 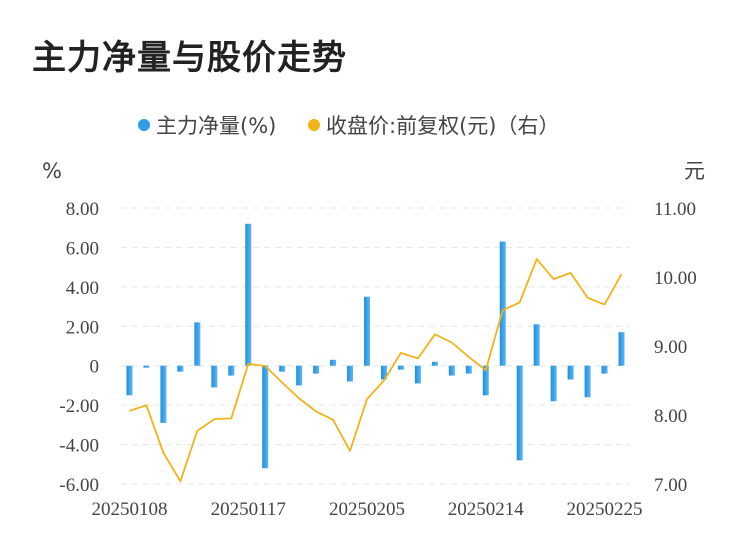 What do you see at coordinates (82, 327) in the screenshot?
I see `left-tick-label: 2.00` at bounding box center [82, 327].